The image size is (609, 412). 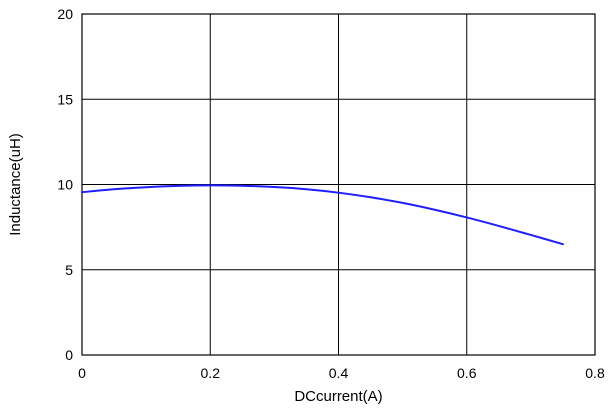 What do you see at coordinates (69, 355) in the screenshot?
I see `y-tick-label: 0` at bounding box center [69, 355].